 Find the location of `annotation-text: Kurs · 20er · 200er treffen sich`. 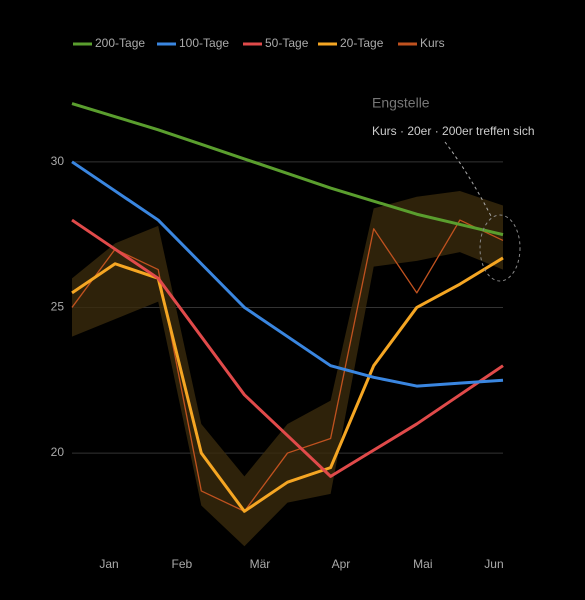

annotation-text: Kurs · 20er · 200er treffen sich is located at coordinates (453, 131).